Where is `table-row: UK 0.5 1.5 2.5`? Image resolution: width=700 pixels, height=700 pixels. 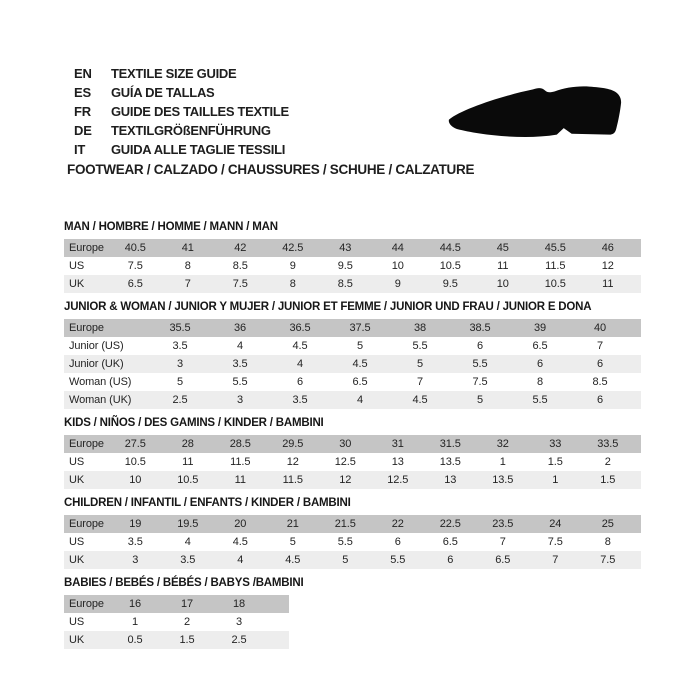
table-row: UK 0.5 1.5 2.5 is located at coordinates (176, 640).